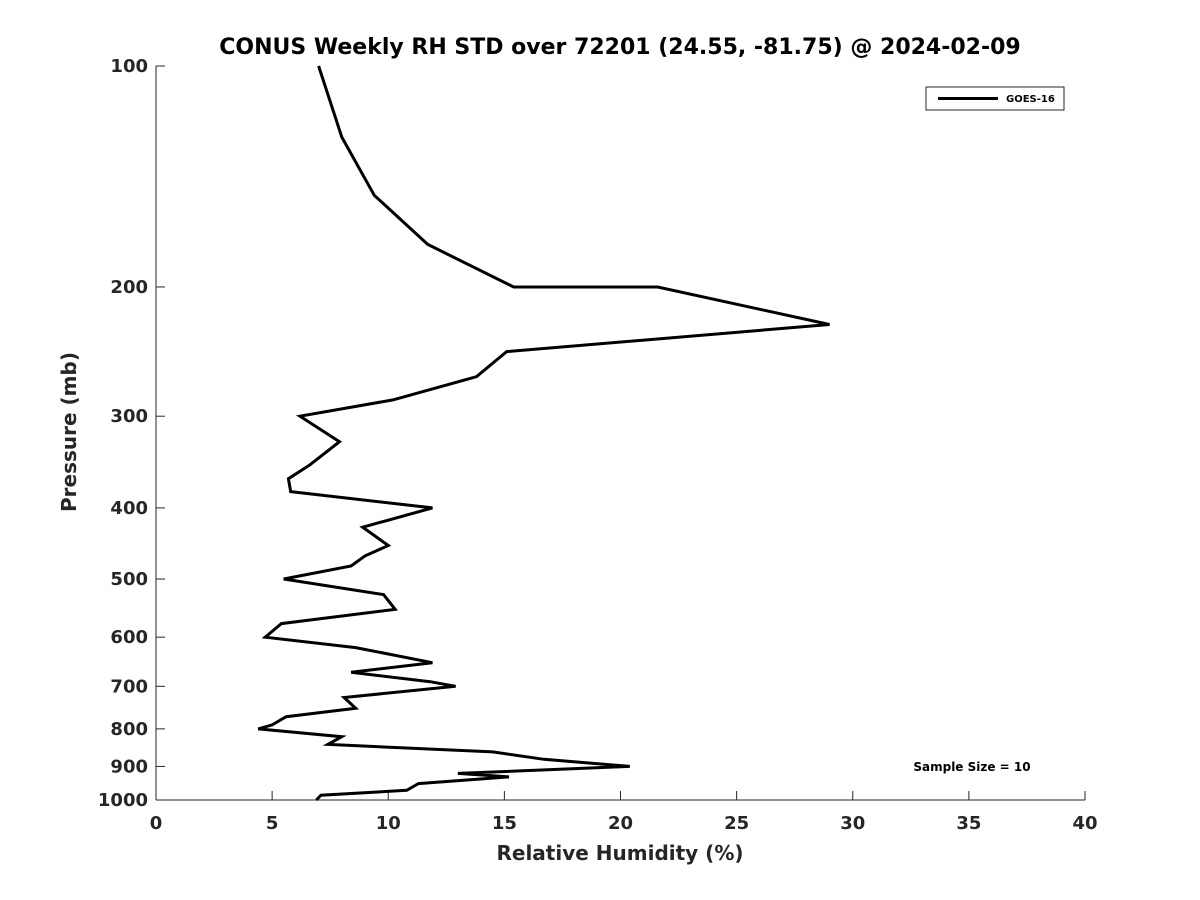 This screenshot has width=1200, height=900. Describe the element at coordinates (1030, 99) in the screenshot. I see `legend-label-goes-16: GOES-16` at that location.